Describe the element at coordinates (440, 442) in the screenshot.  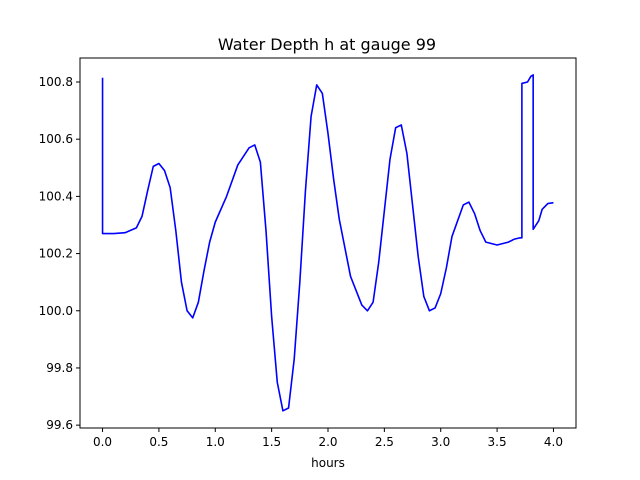
I see `x-tick-label: 3.0` at that location.